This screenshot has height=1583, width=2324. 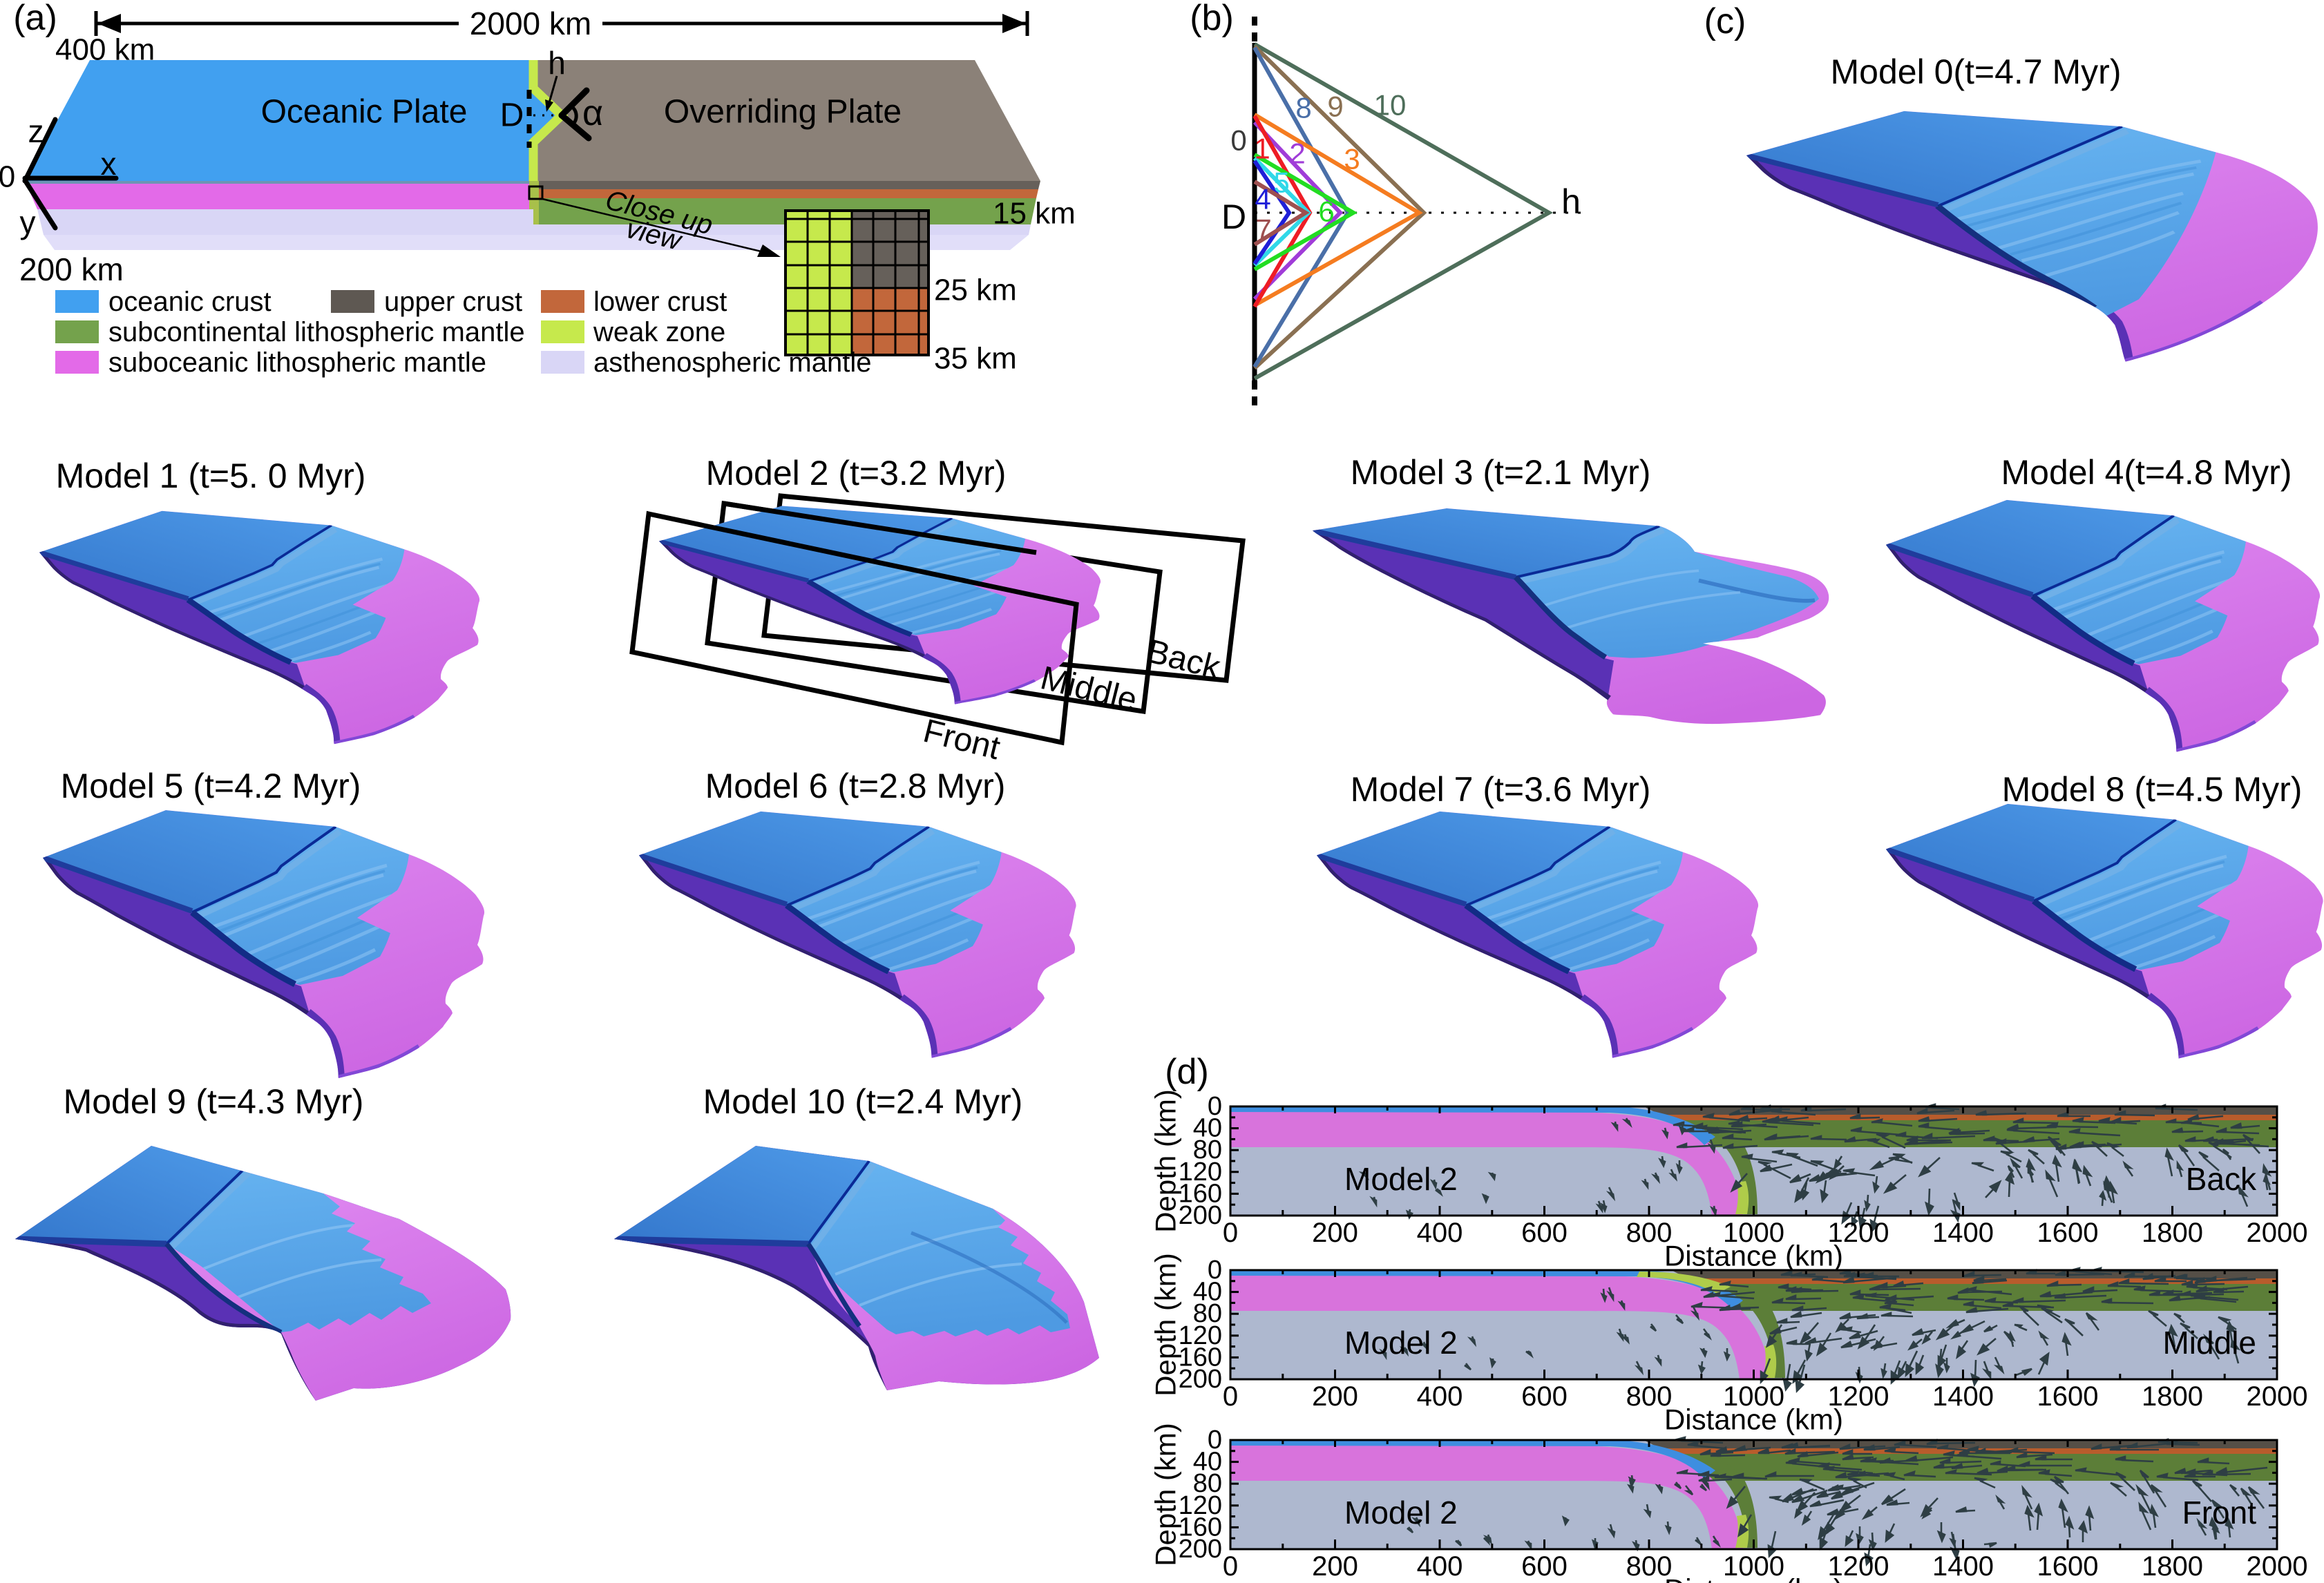 What do you see at coordinates (28, 222) in the screenshot?
I see `svg-text: y` at bounding box center [28, 222].